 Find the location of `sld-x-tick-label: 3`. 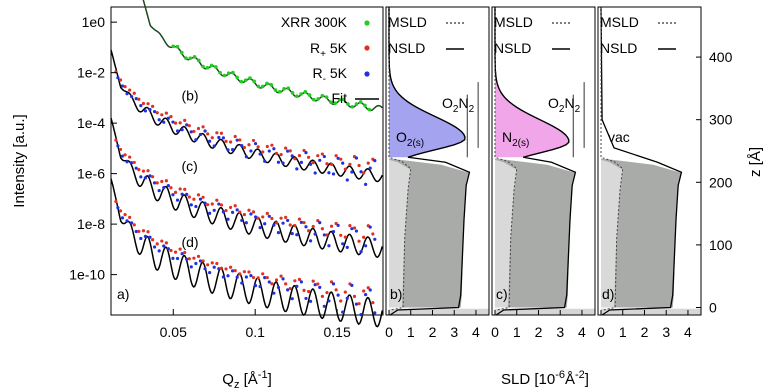

sld-x-tick-label: 3 is located at coordinates (560, 332).